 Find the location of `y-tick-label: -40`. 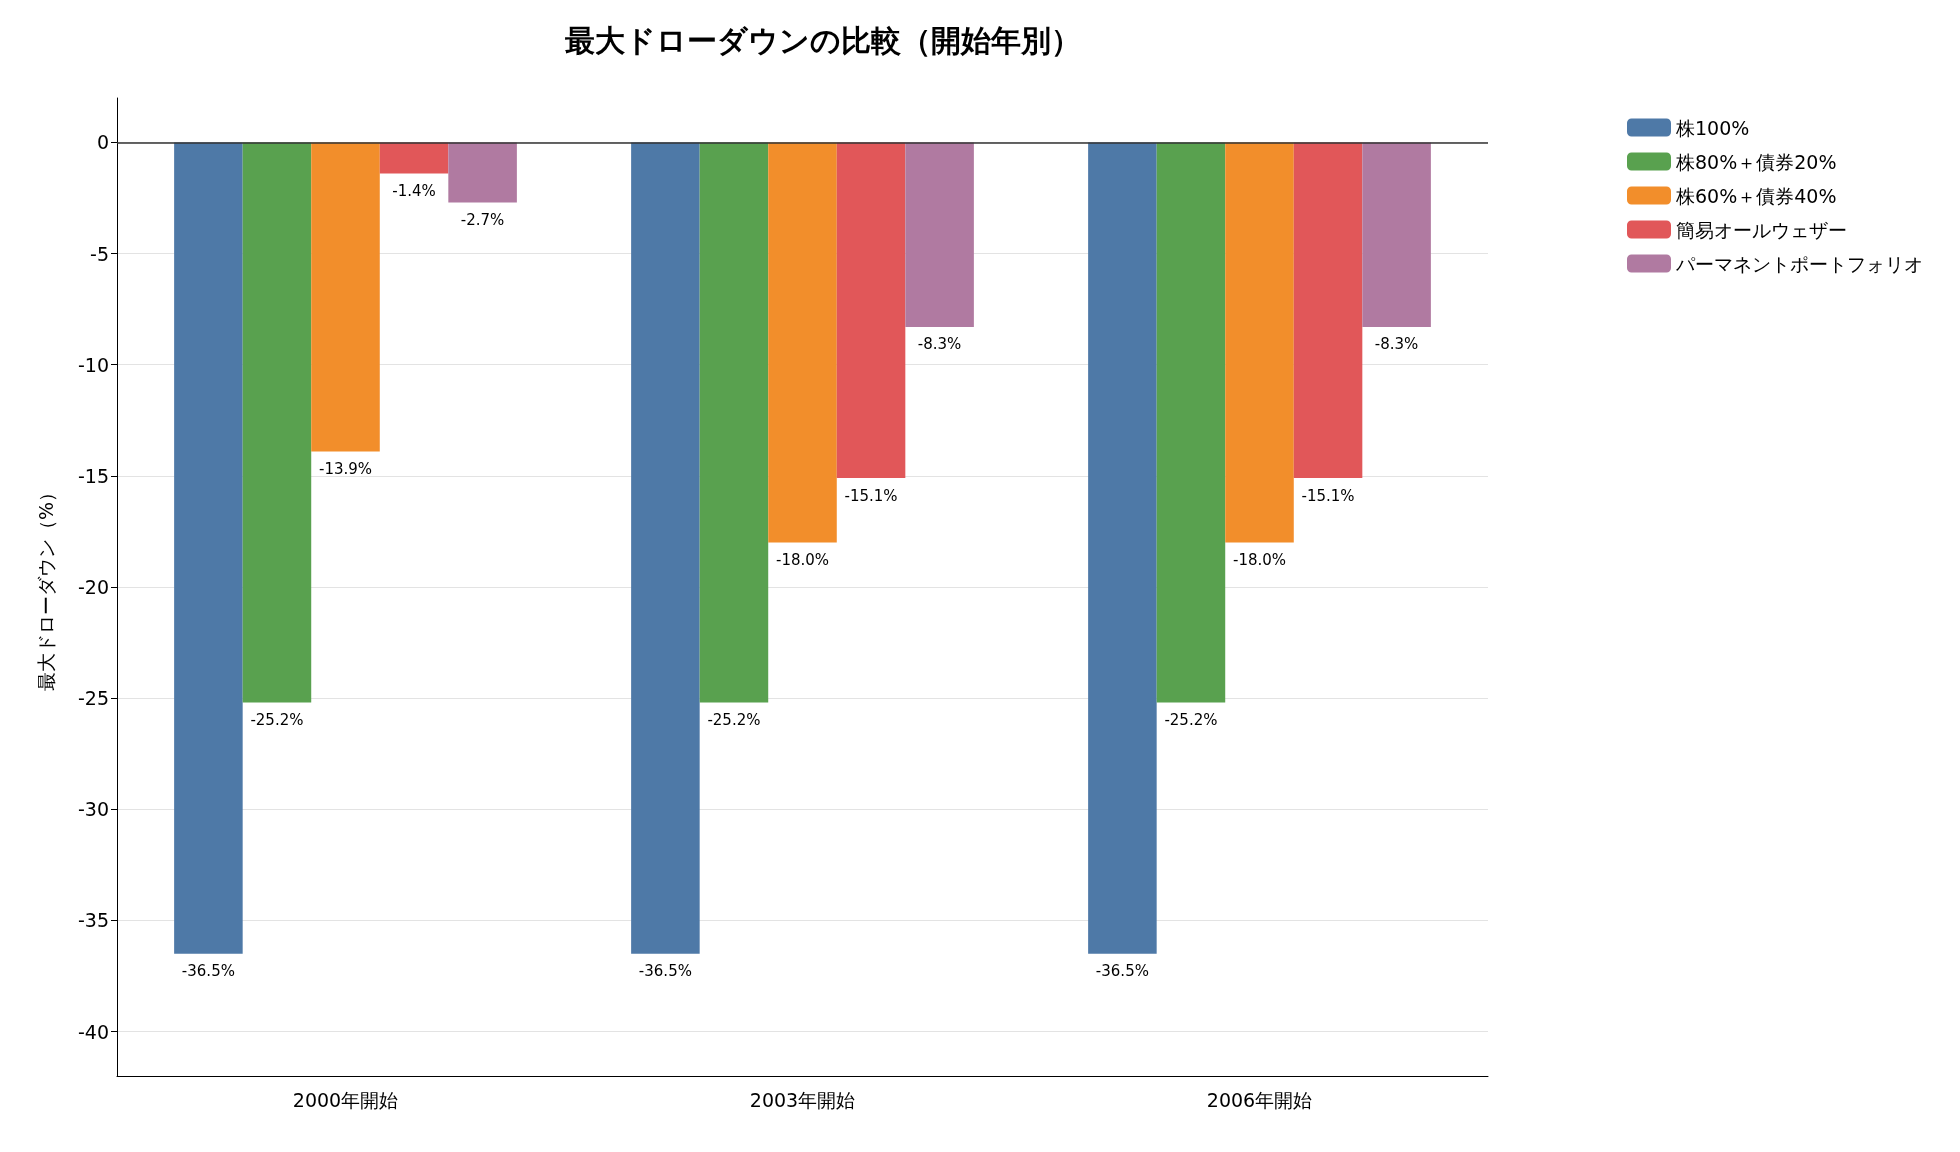

y-tick-label: -40 is located at coordinates (93, 1031).